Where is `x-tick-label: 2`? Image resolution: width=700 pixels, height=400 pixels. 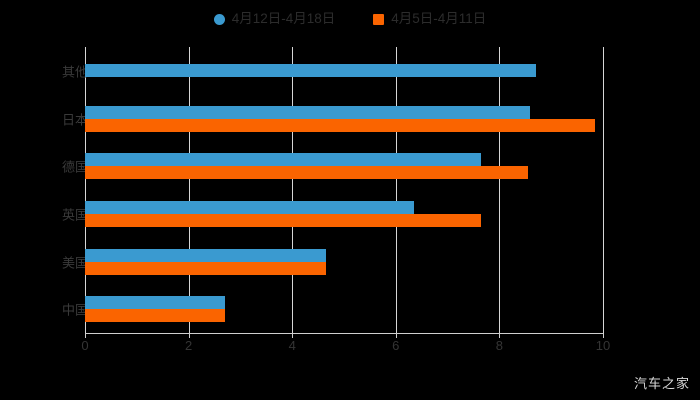 x-tick-label: 2 is located at coordinates (188, 345).